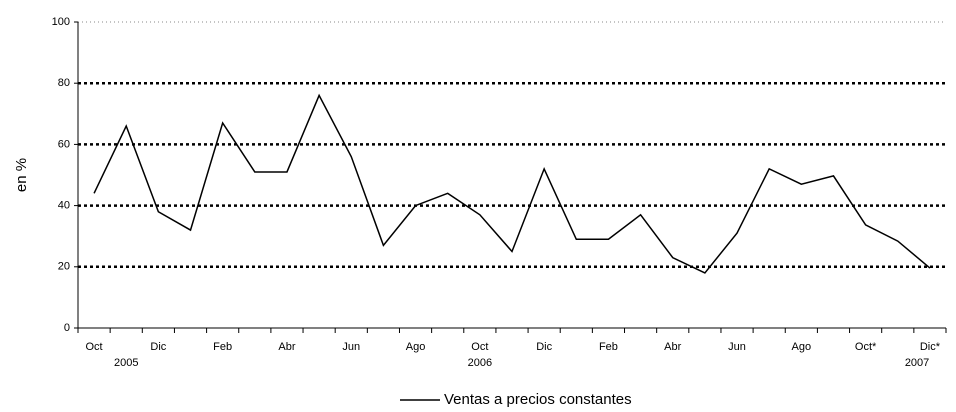 The height and width of the screenshot is (412, 956). Describe the element at coordinates (866, 347) in the screenshot. I see `x-tick-label: Oct*` at that location.